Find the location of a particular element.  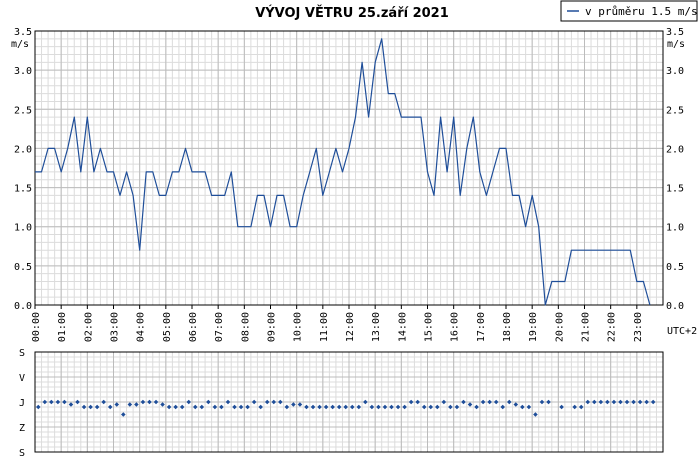

y-tick-label-left: 2.5 is located at coordinates (23, 110).